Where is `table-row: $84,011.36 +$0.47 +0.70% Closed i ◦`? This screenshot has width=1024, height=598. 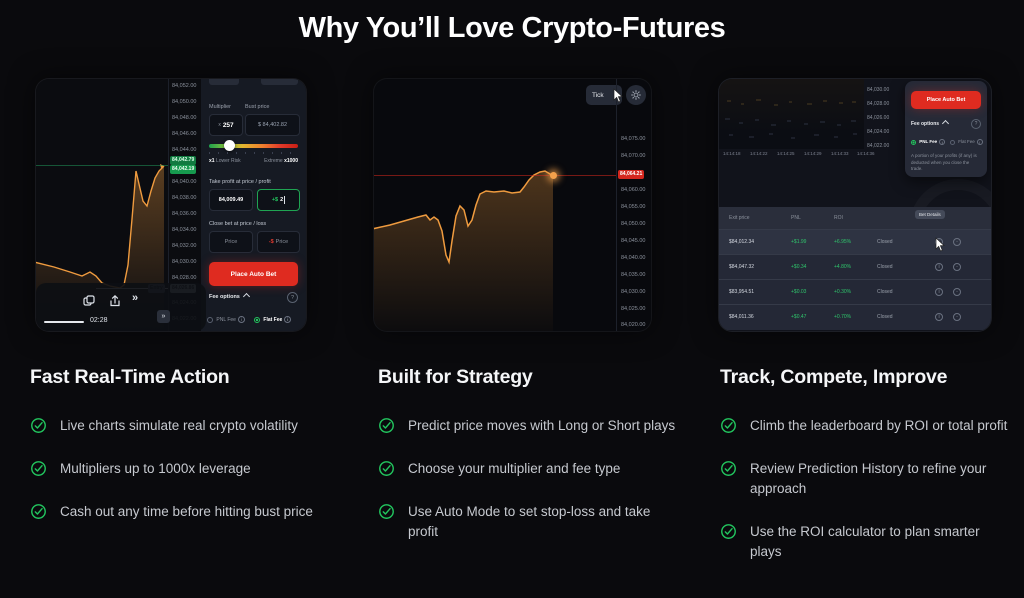 table-row: $84,011.36 +$0.47 +0.70% Closed i ◦ is located at coordinates (855, 317).